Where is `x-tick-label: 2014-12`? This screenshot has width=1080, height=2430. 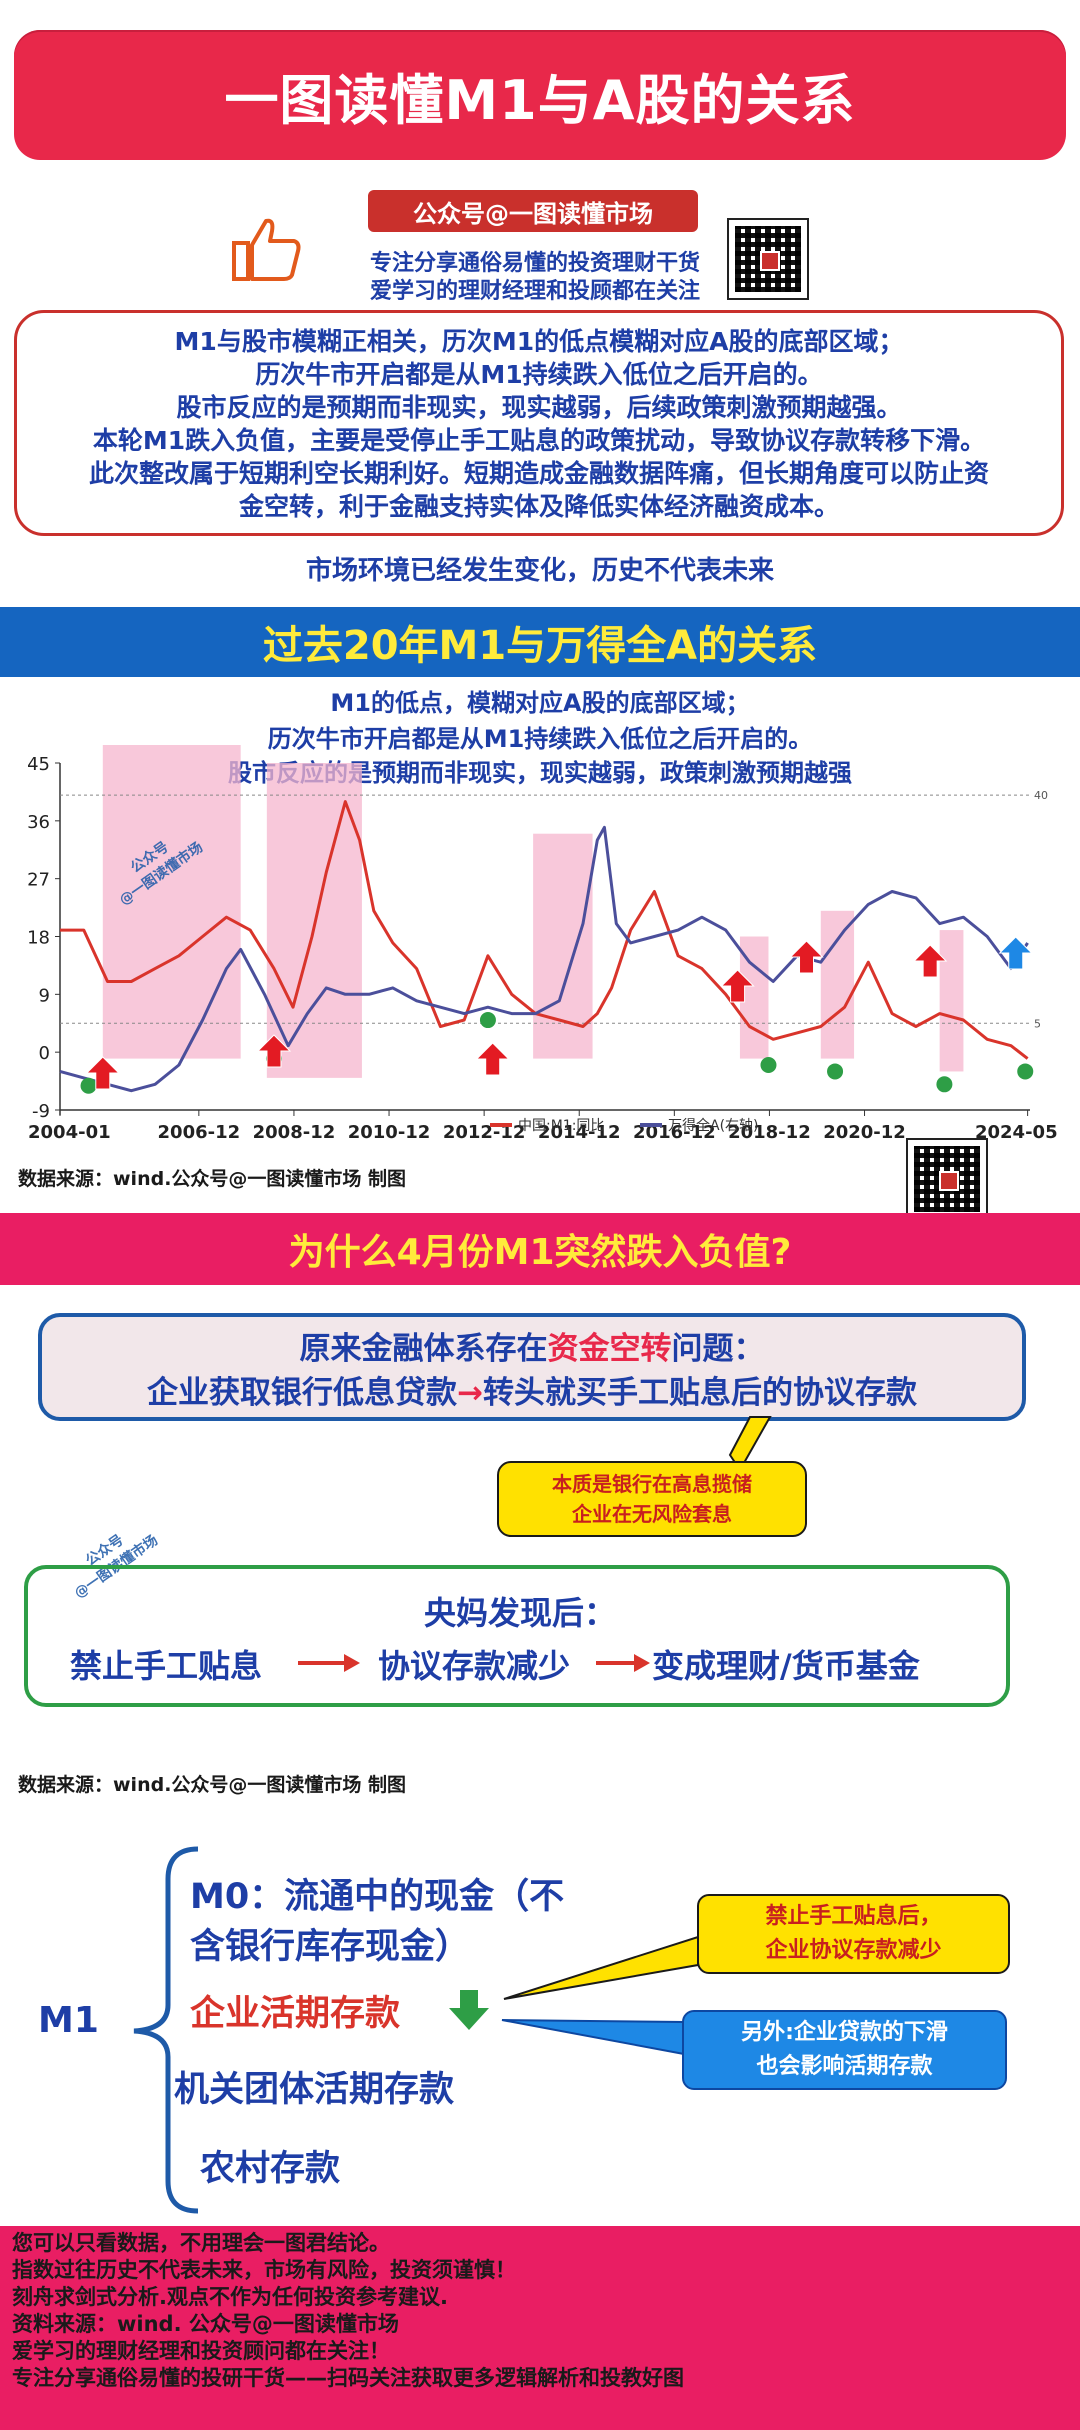
x-tick-label: 2014-12 is located at coordinates (579, 1132).